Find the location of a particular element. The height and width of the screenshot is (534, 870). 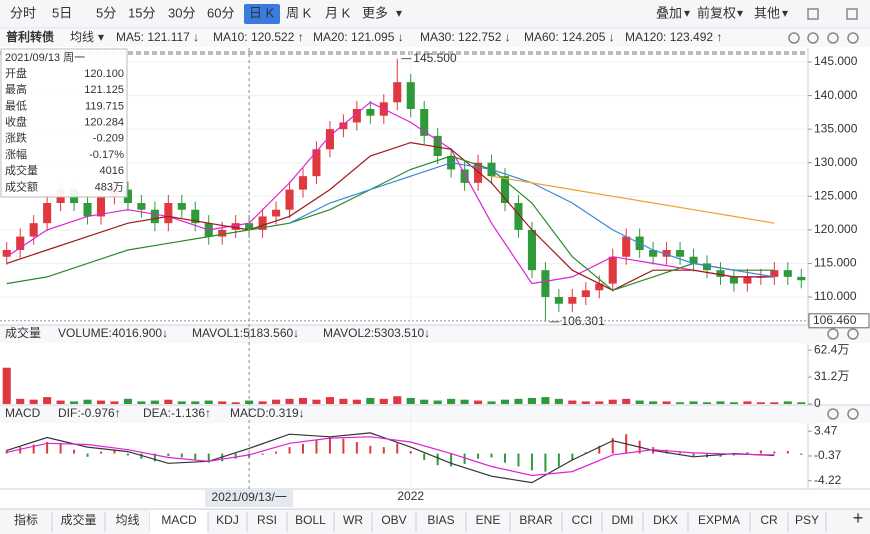

chart-title: 普利转债 is located at coordinates (30, 36).